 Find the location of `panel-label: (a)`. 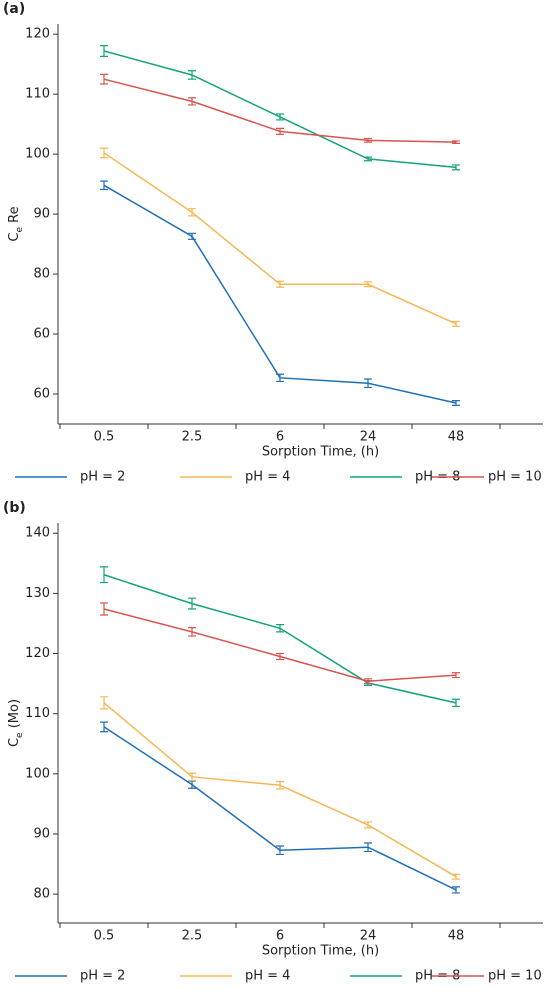

panel-label: (a) is located at coordinates (14, 9).